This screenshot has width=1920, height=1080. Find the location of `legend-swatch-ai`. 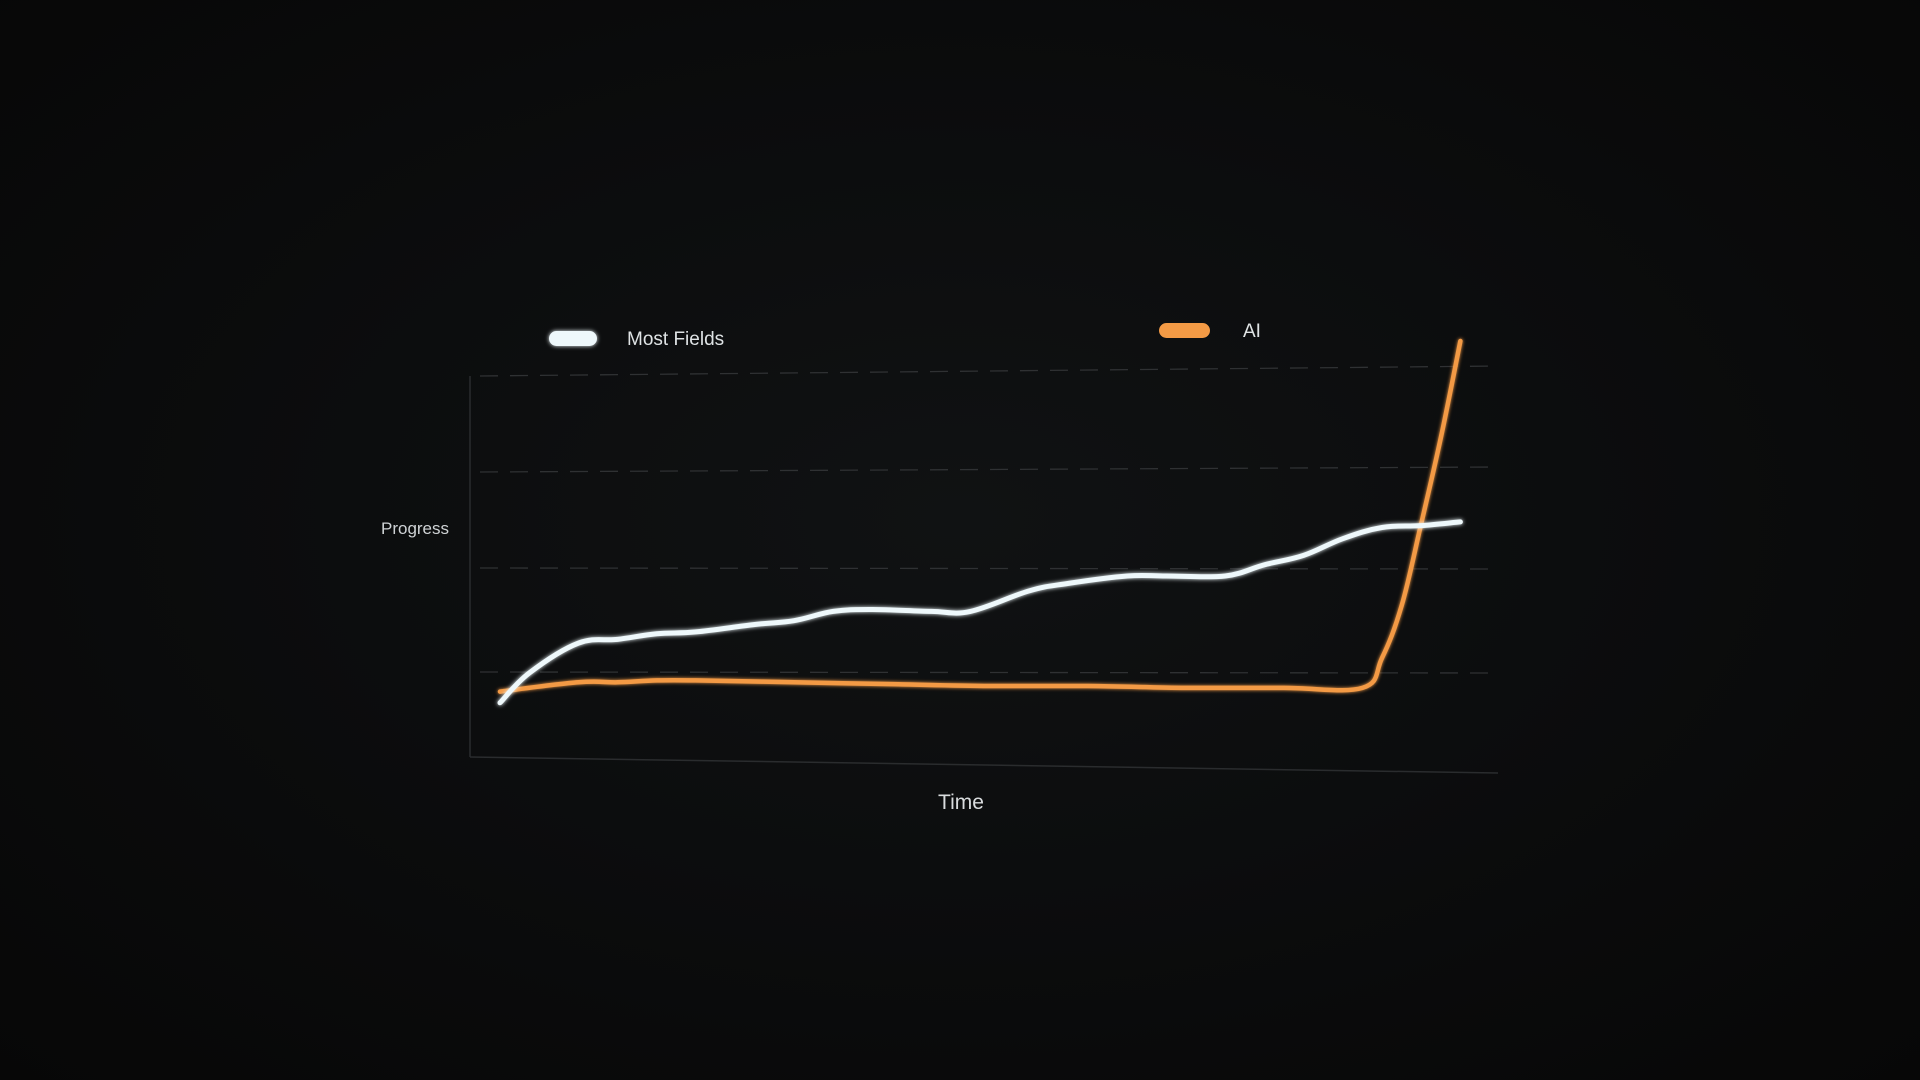

legend-swatch-ai is located at coordinates (1184, 330).